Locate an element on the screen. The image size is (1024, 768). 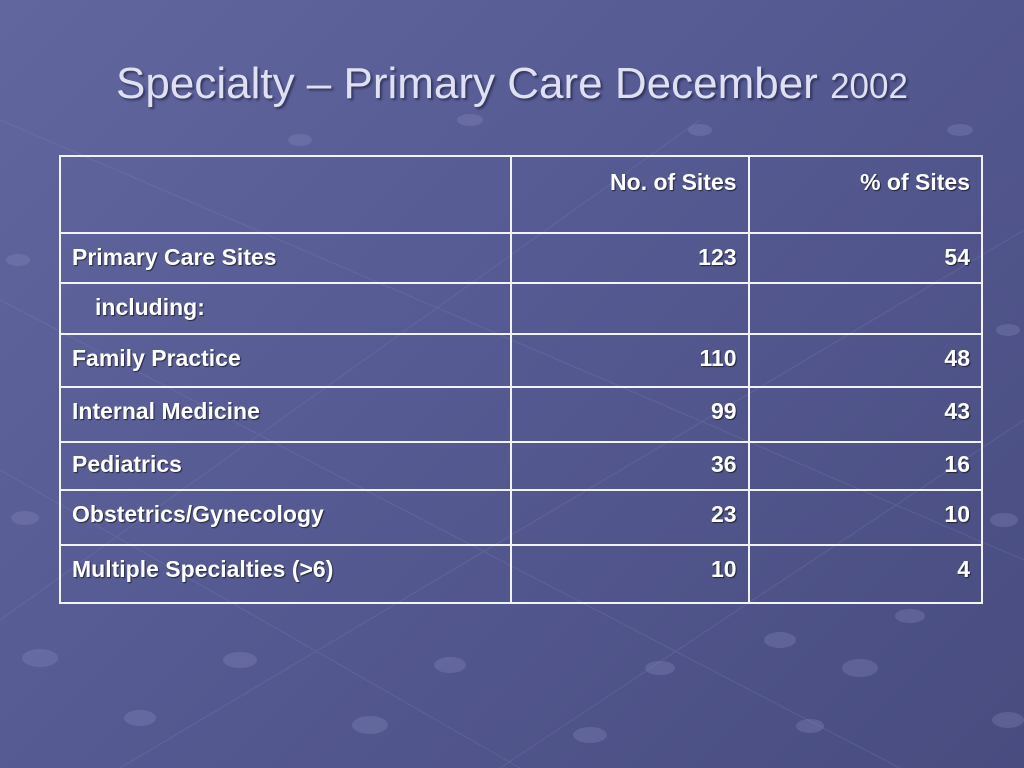
row-percent: 4 is located at coordinates (865, 574).